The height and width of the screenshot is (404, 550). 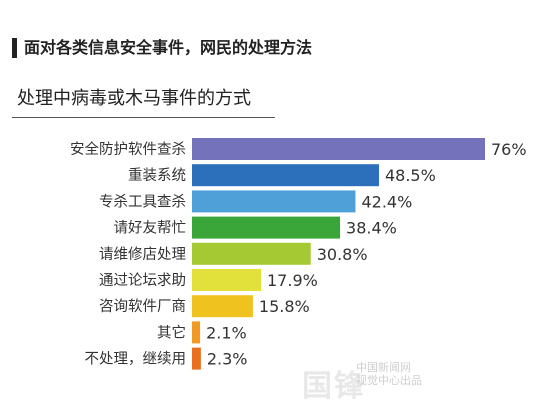 What do you see at coordinates (284, 306) in the screenshot?
I see `value-label: 15.8%` at bounding box center [284, 306].